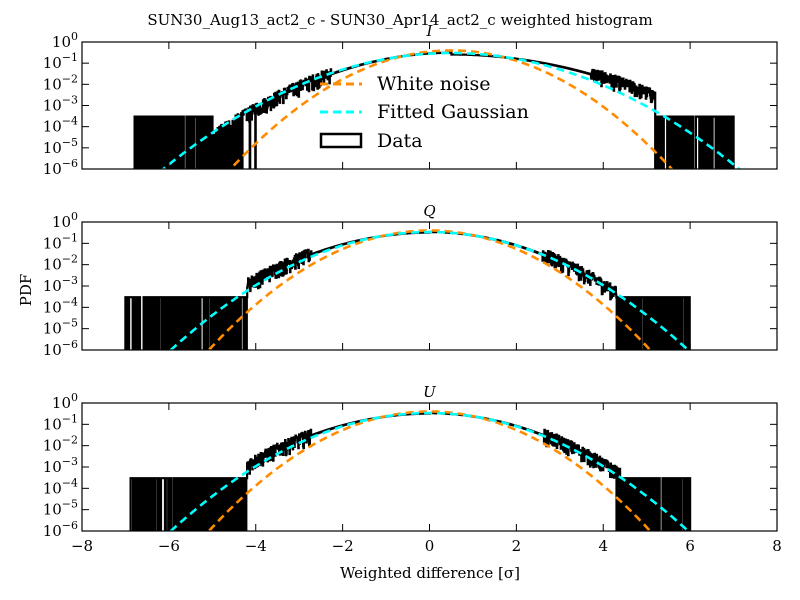  Describe the element at coordinates (341, 140) in the screenshot. I see `legend-data-swatch` at that location.